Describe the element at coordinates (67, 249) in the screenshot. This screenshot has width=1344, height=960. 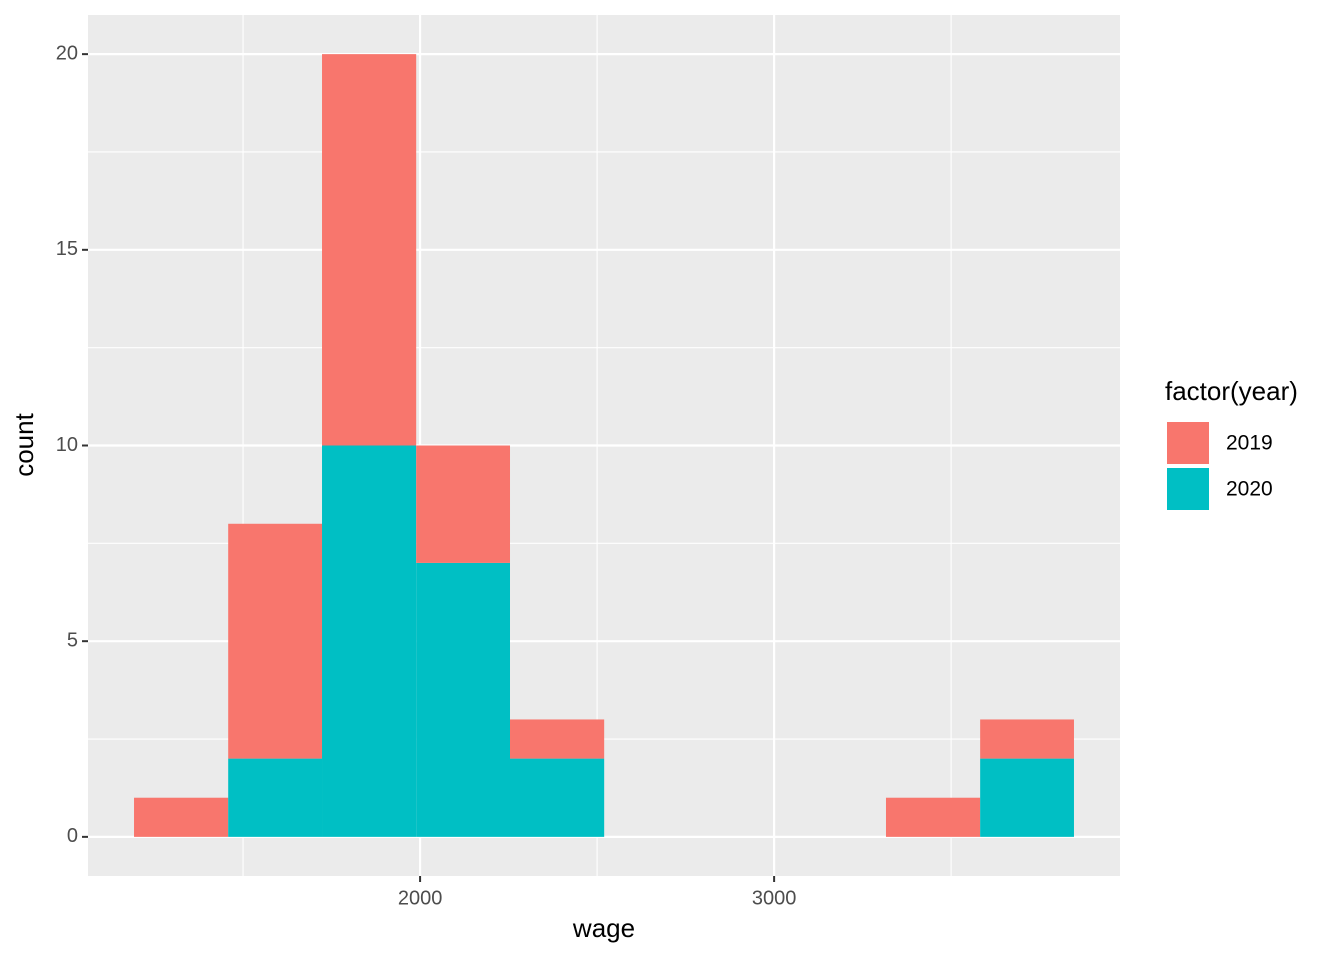
I see `y-tick-label: 15` at that location.